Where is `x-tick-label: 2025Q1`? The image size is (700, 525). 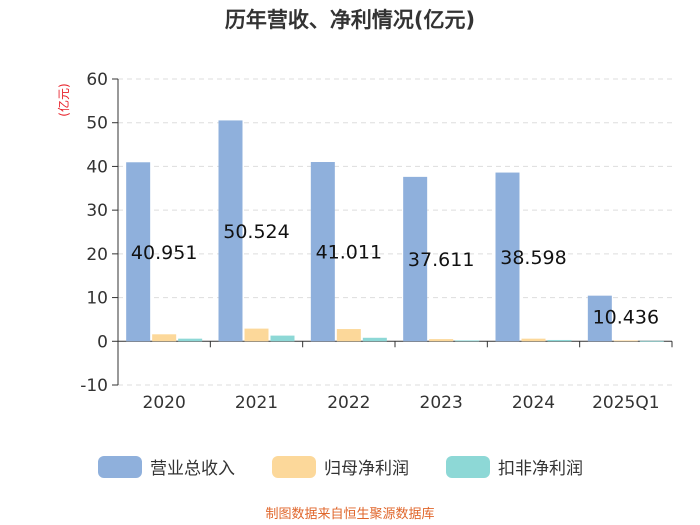
x-tick-label: 2025Q1 is located at coordinates (625, 403).